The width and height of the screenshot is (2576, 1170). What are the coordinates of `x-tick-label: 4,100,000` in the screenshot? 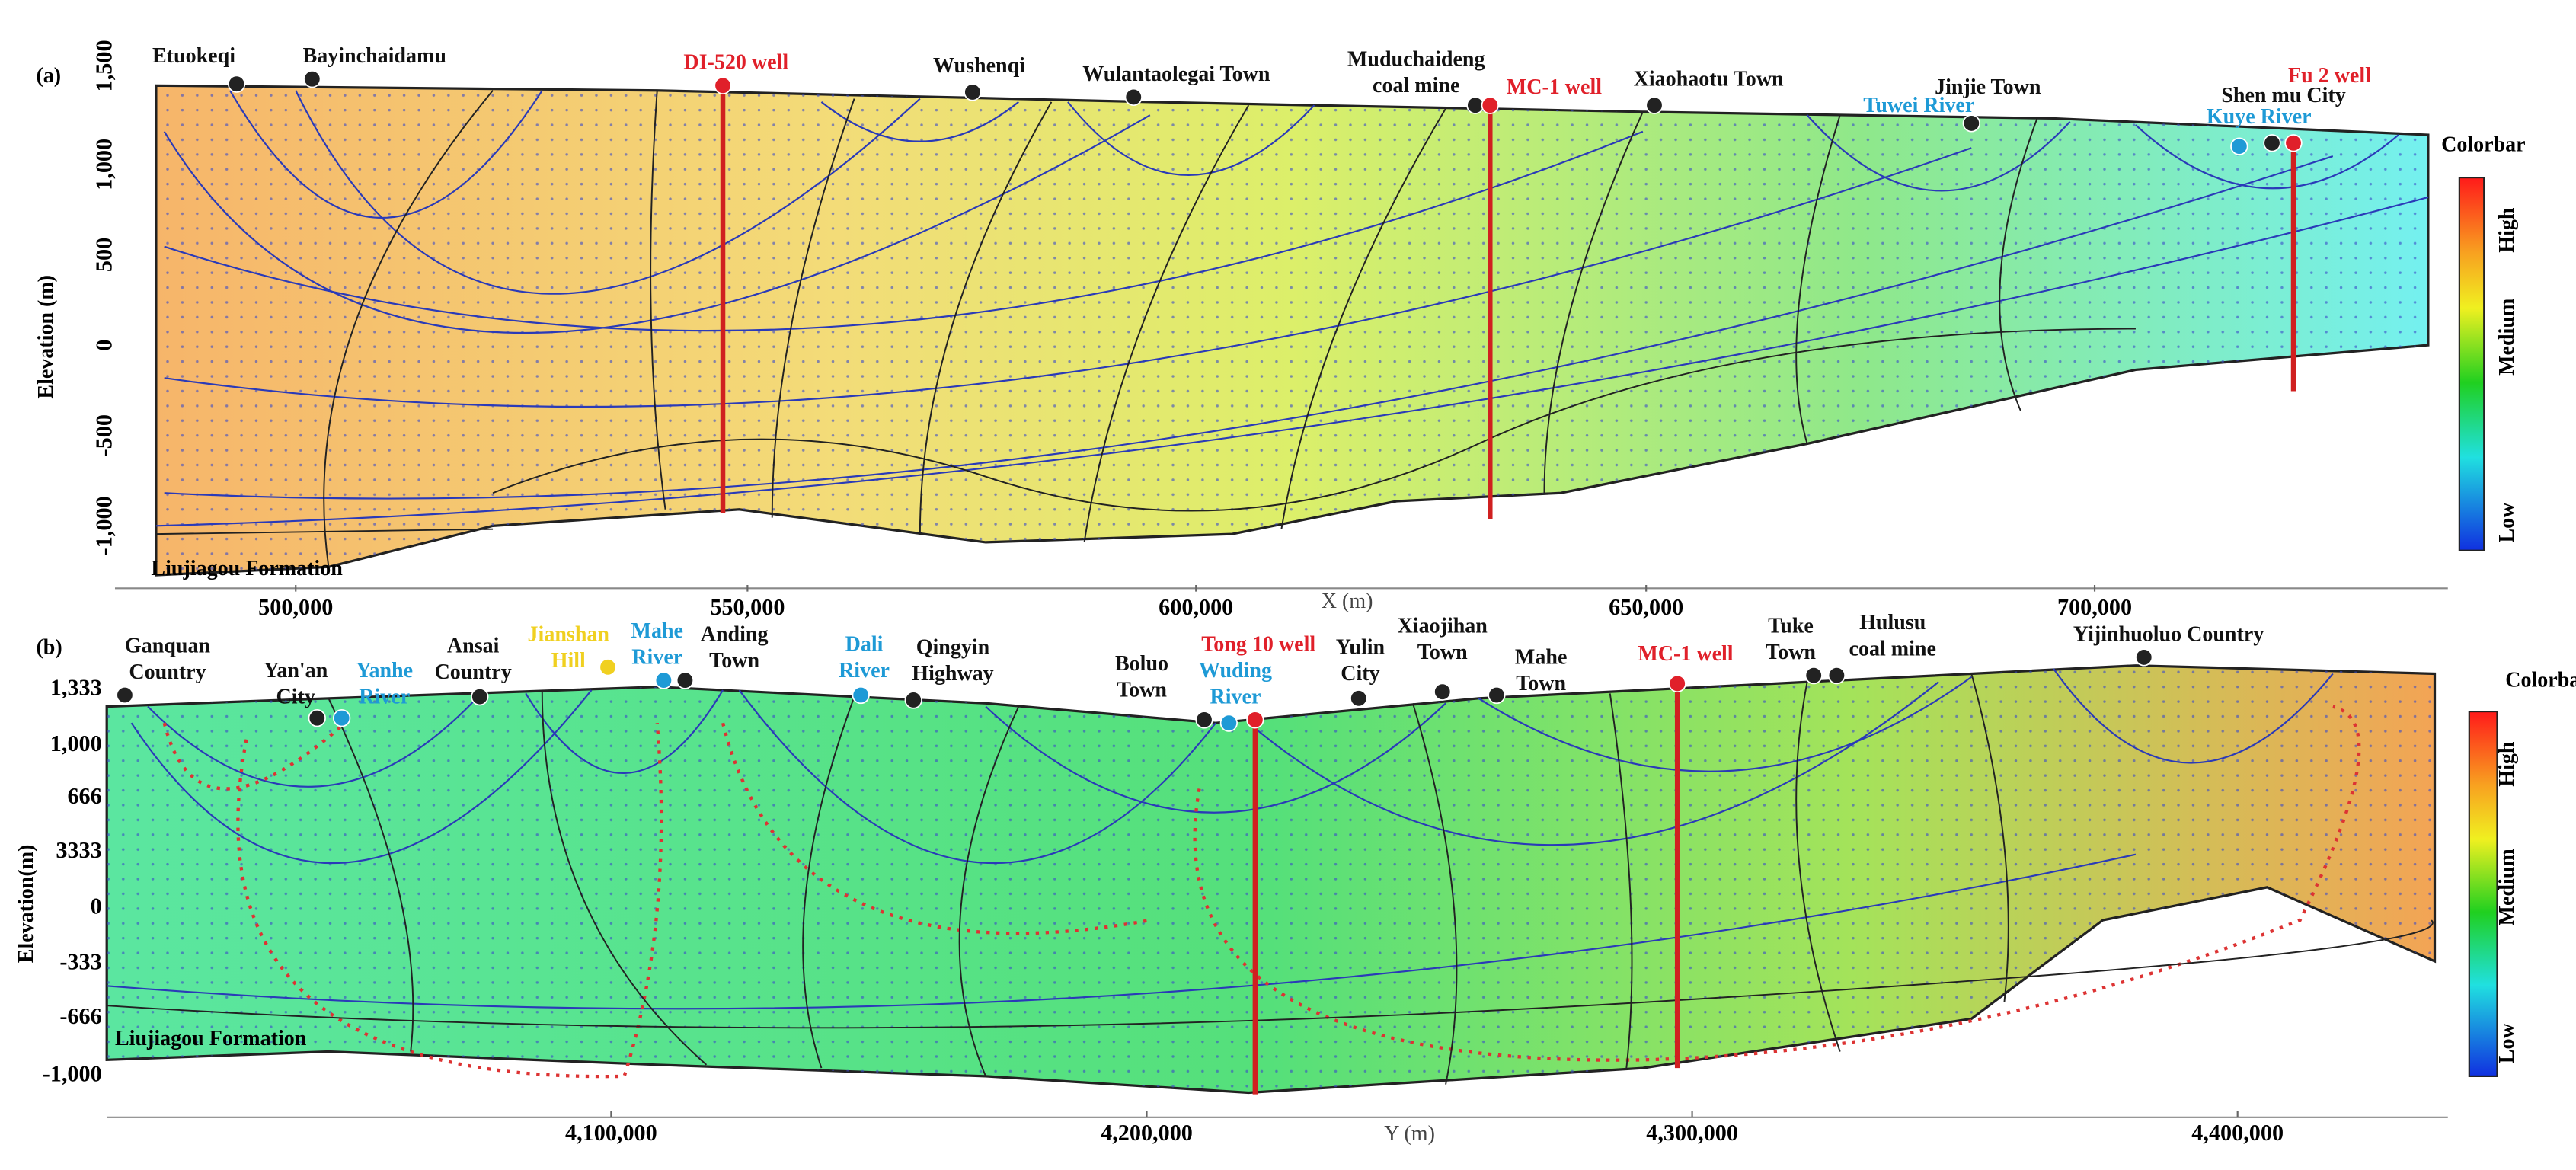 It's located at (611, 1133).